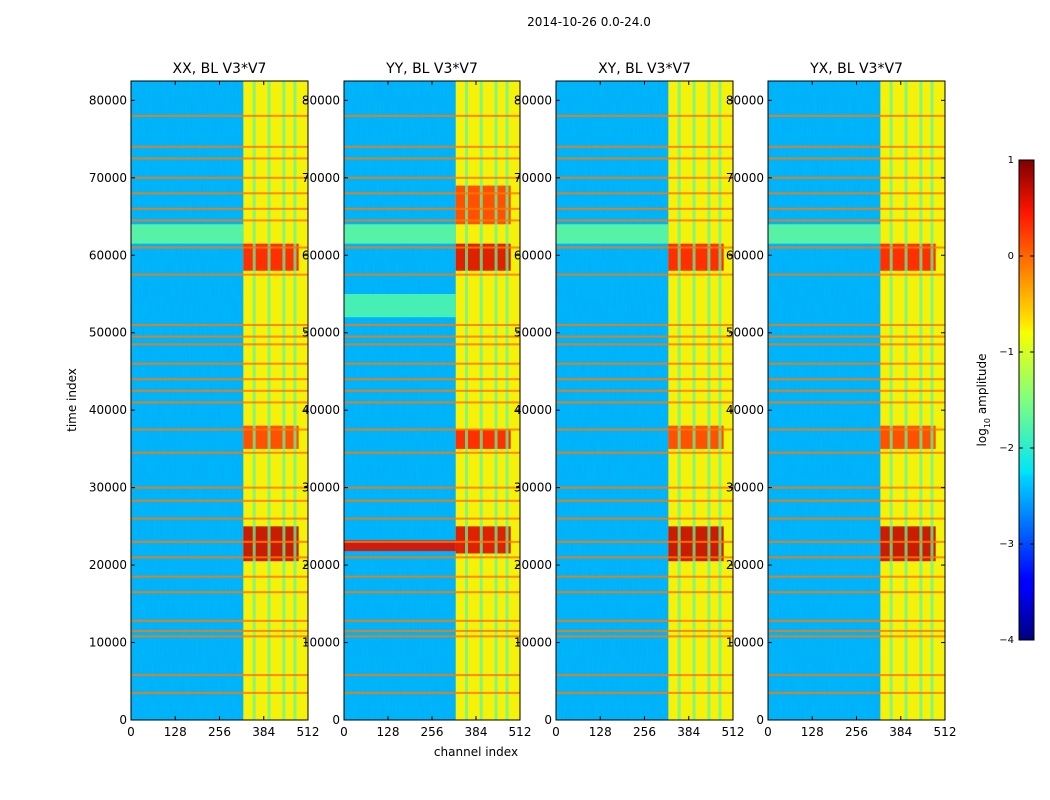  I want to click on y-tick-label: 10000, so click(108, 643).